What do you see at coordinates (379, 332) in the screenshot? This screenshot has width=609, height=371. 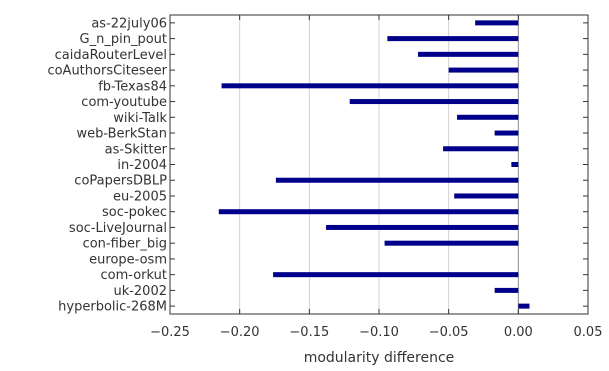 I see `x-tick-label: −0.10` at bounding box center [379, 332].